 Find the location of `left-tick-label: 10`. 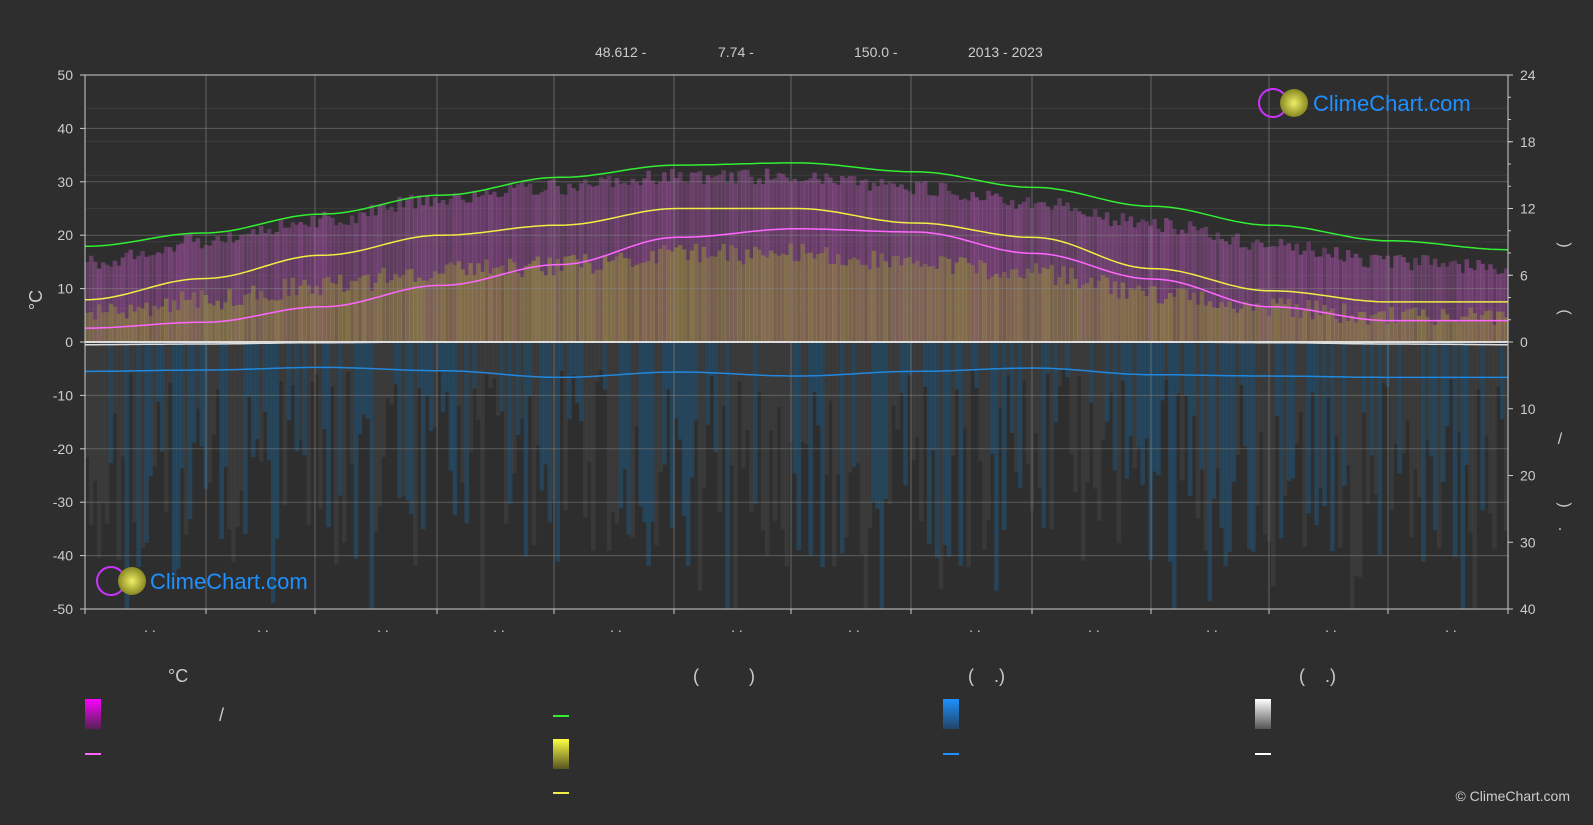

left-tick-label: 10 is located at coordinates (65, 289).